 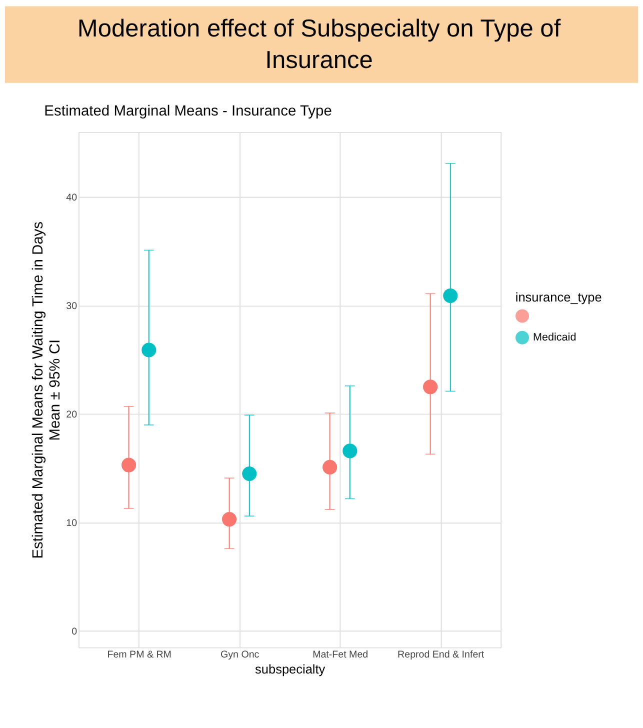 I want to click on y-axis-title: Estimated Marginal Means for Waiting Time in Days Mean ± 95% CI, so click(x=47, y=390).